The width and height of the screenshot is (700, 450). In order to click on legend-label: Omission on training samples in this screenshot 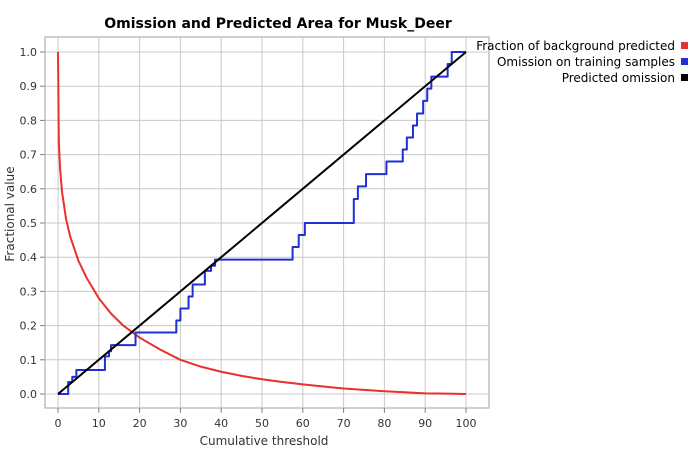, I will do `click(586, 62)`.